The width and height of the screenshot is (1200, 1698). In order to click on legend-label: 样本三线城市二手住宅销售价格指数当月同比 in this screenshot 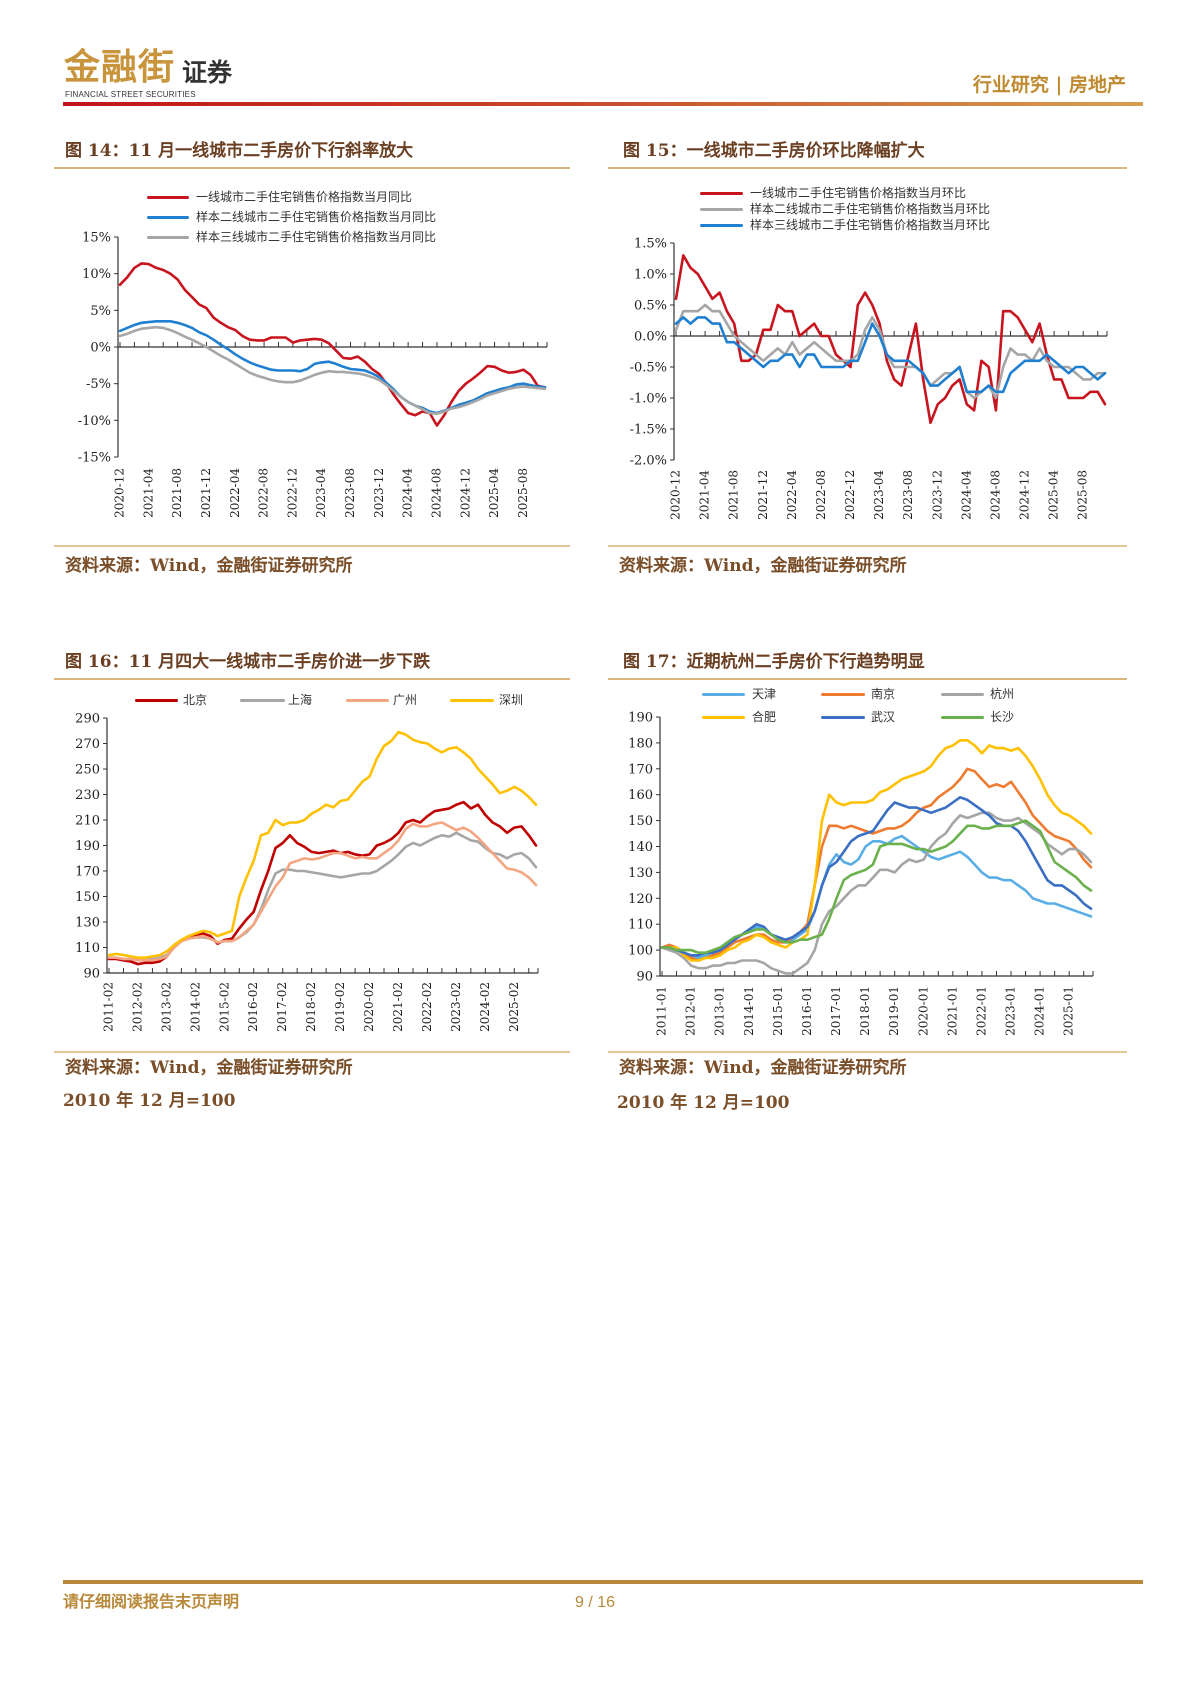, I will do `click(316, 237)`.